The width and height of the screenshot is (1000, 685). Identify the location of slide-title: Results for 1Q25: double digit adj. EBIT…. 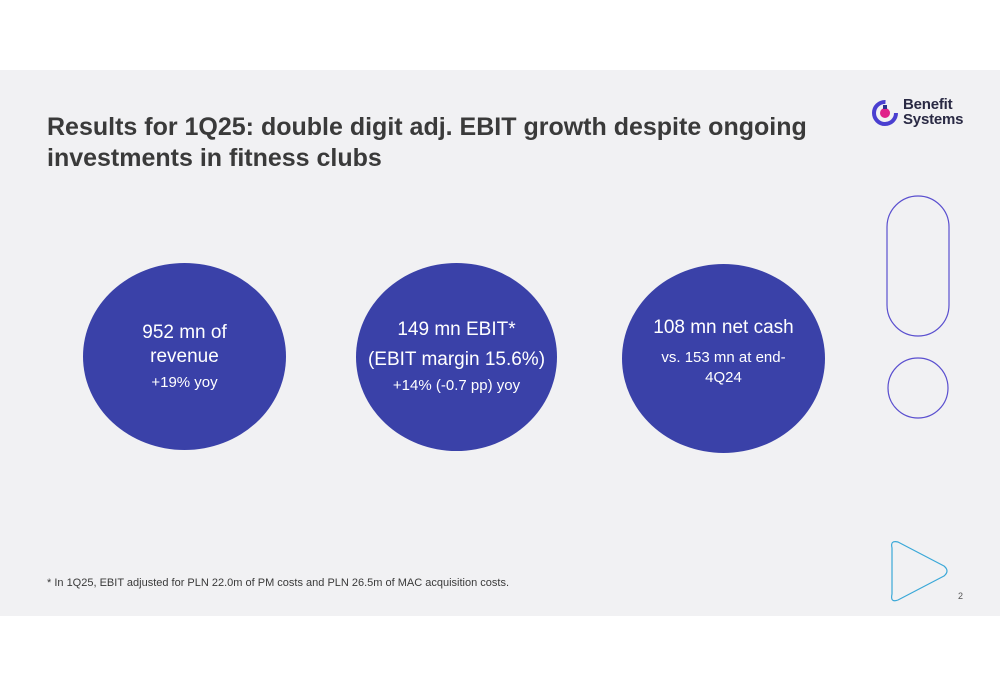
(427, 142).